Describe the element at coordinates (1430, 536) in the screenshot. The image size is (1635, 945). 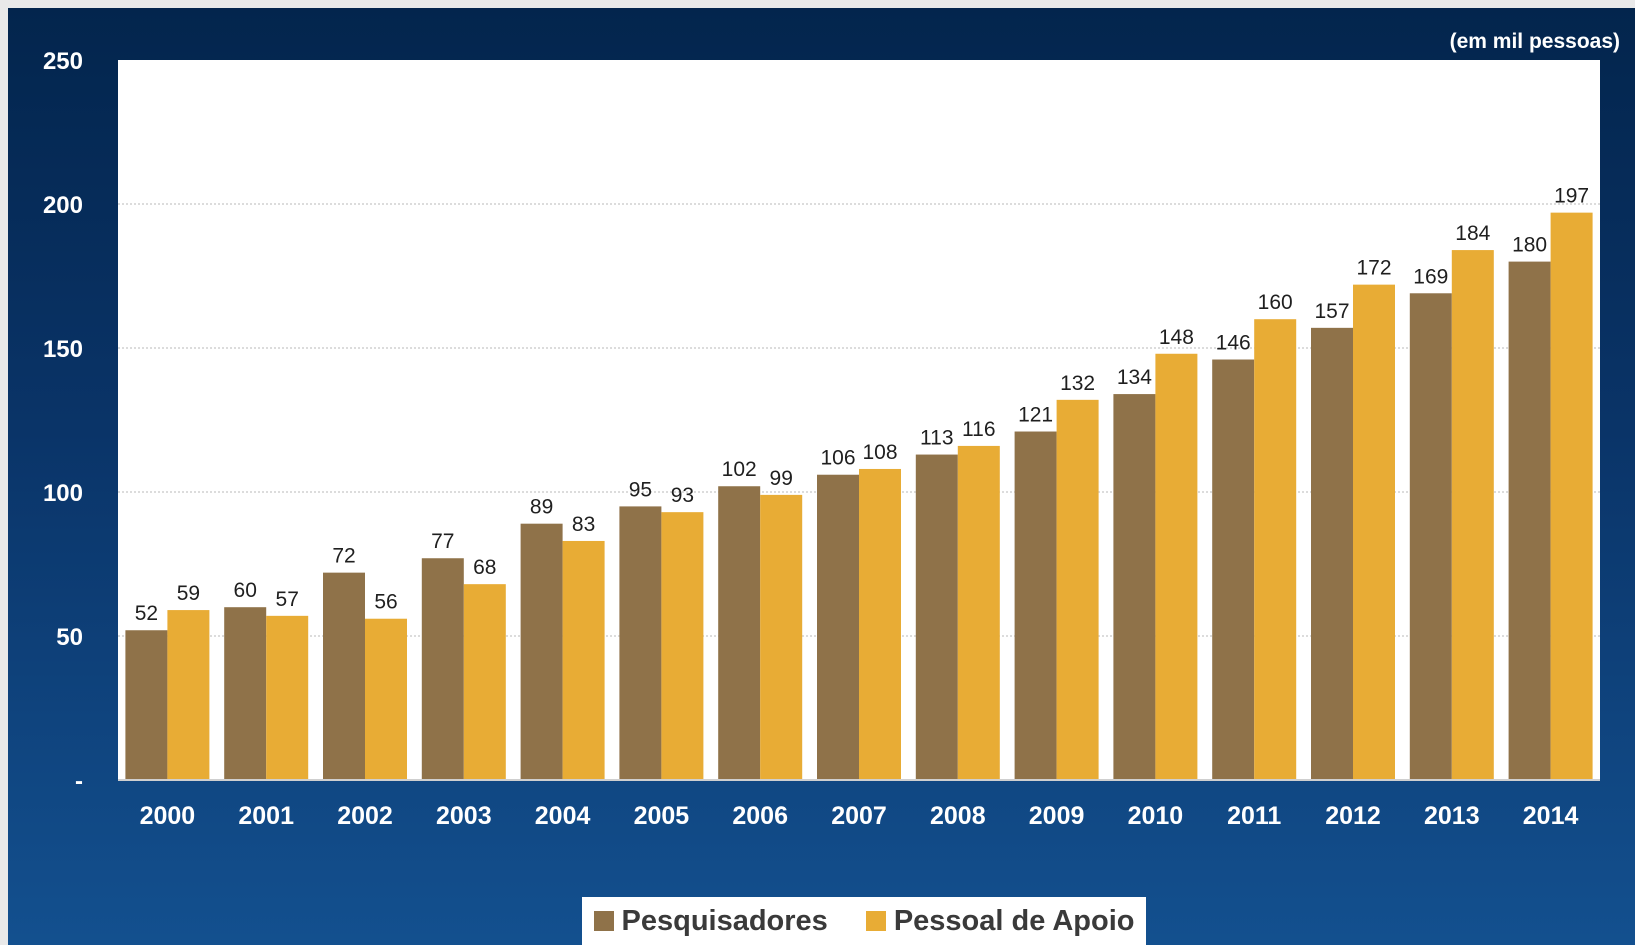
I see `bar-pesquisadores-2013` at that location.